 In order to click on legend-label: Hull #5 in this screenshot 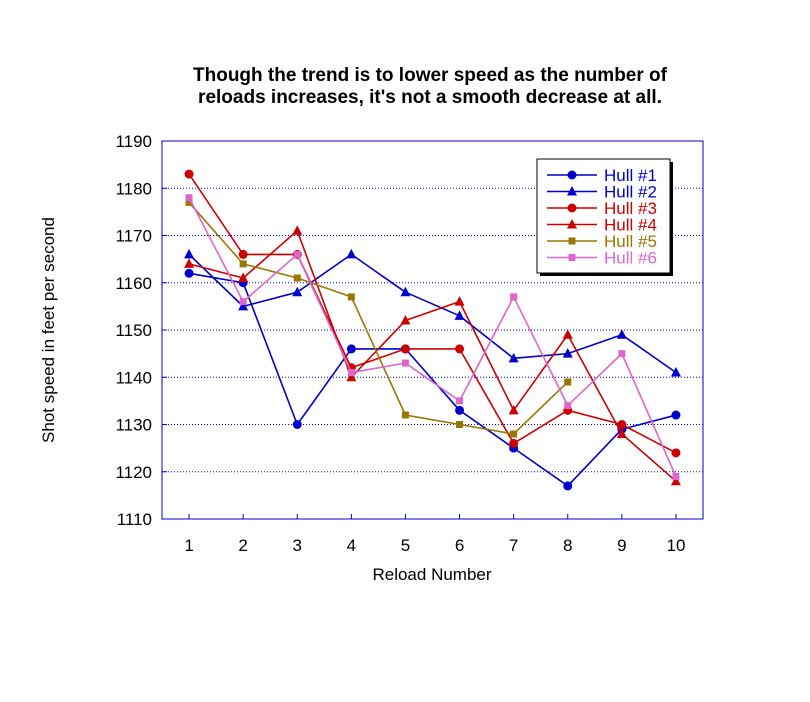, I will do `click(630, 241)`.